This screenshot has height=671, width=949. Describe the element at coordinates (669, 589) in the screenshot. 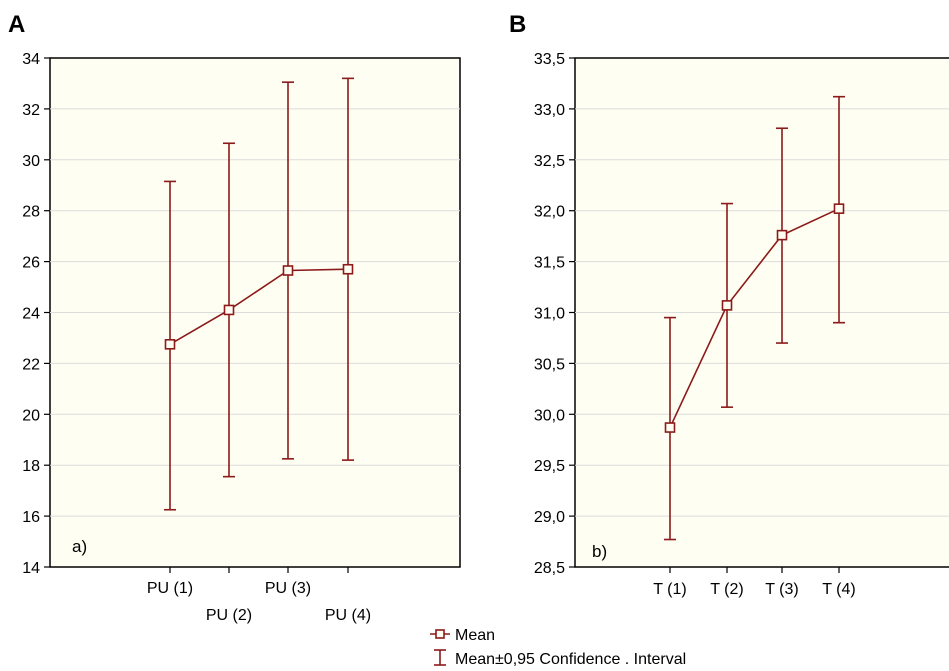

I see `x-tick-label: T (1)` at that location.